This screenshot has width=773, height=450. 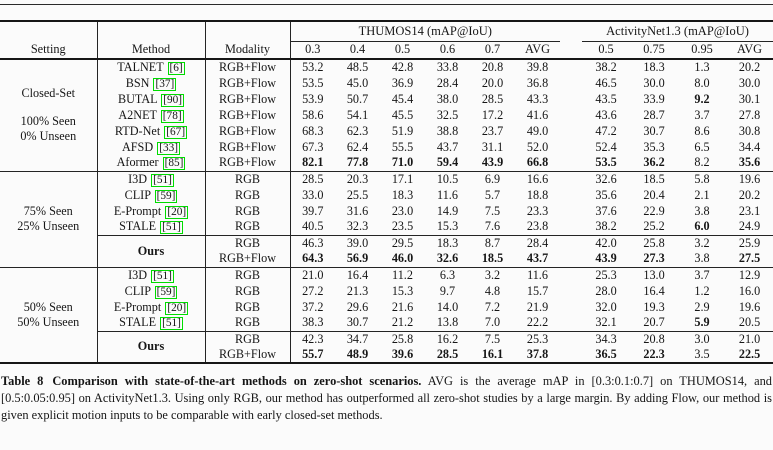 I want to click on metric-value: 35.6, so click(x=749, y=162).